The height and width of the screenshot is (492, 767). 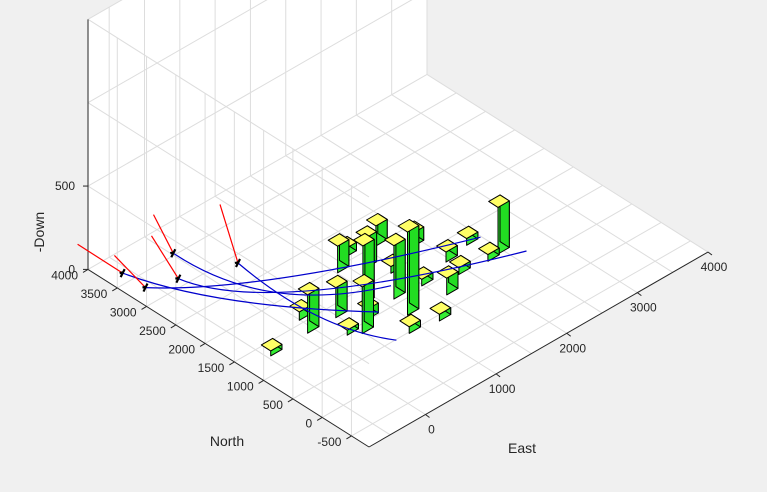 What do you see at coordinates (123, 312) in the screenshot?
I see `y-tick-label: 3000` at bounding box center [123, 312].